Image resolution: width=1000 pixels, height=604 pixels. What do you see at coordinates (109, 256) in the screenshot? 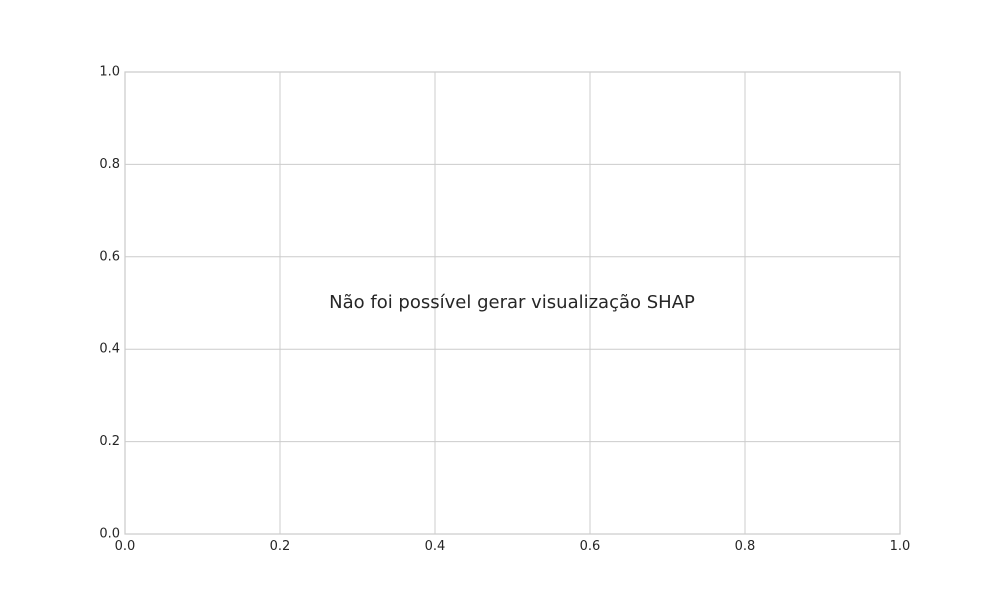
I see `y-tick-label: 0.6` at bounding box center [109, 256].